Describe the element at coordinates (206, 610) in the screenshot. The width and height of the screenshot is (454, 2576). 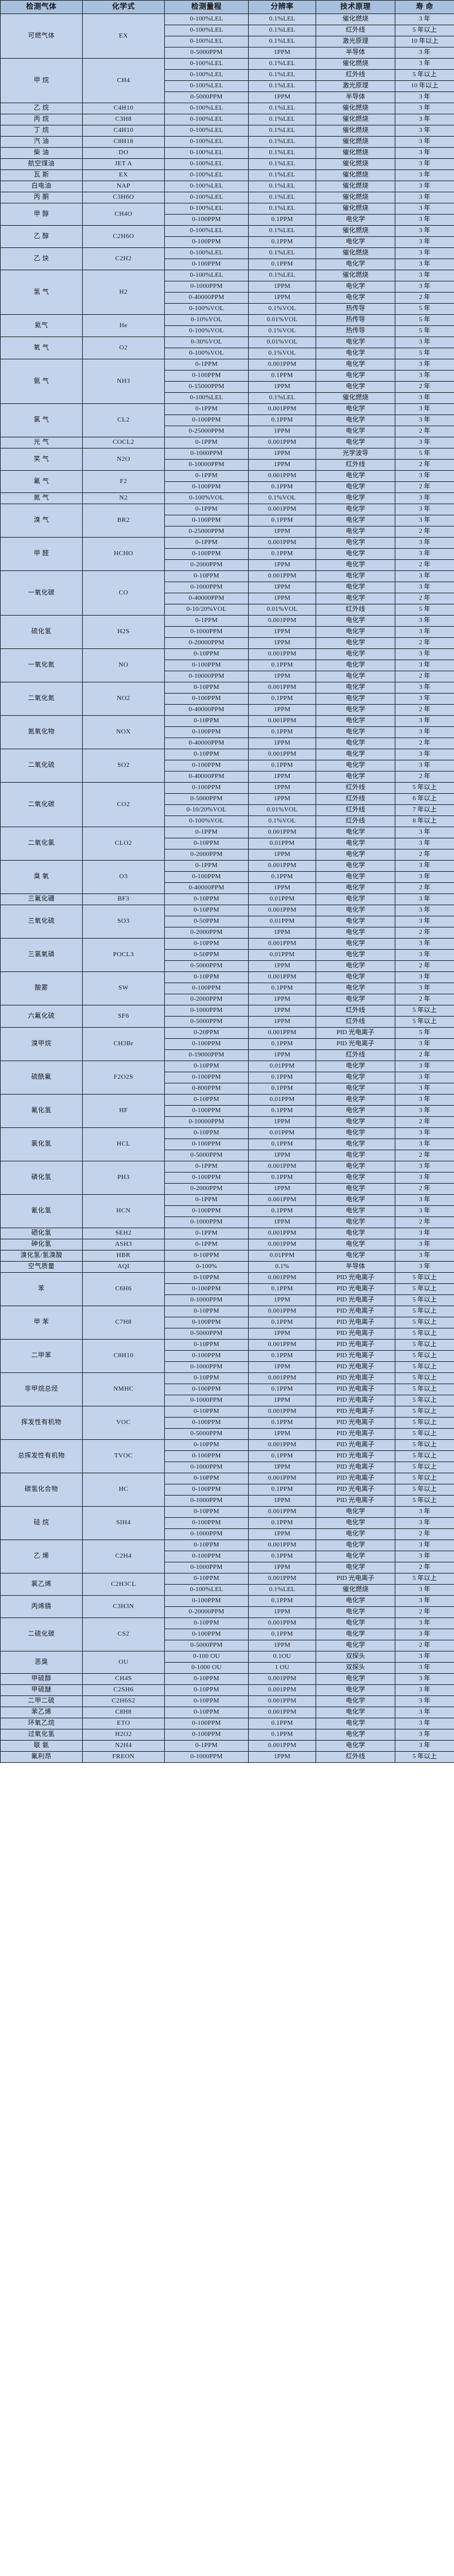
I see `cell-range: 0-10/20%VOL` at that location.